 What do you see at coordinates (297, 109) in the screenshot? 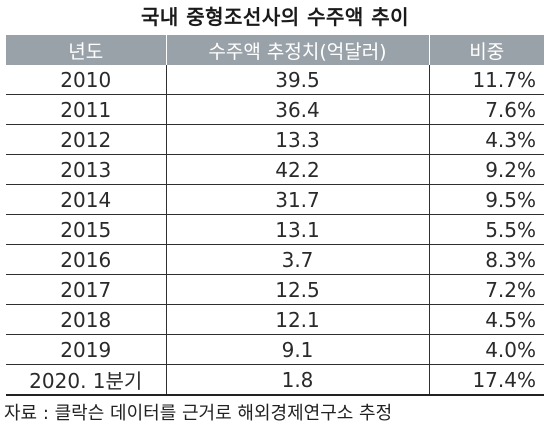
I see `amount-cell: 36.4` at bounding box center [297, 109].